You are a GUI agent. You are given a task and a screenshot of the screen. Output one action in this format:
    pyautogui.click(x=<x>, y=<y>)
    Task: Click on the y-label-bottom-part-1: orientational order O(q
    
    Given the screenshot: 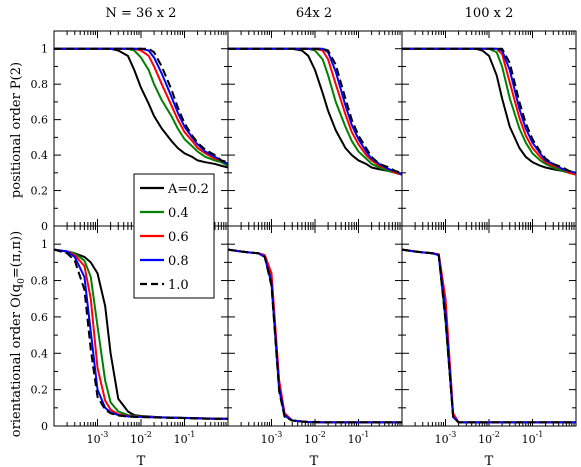 What is the action you would take?
    pyautogui.click(x=16, y=360)
    